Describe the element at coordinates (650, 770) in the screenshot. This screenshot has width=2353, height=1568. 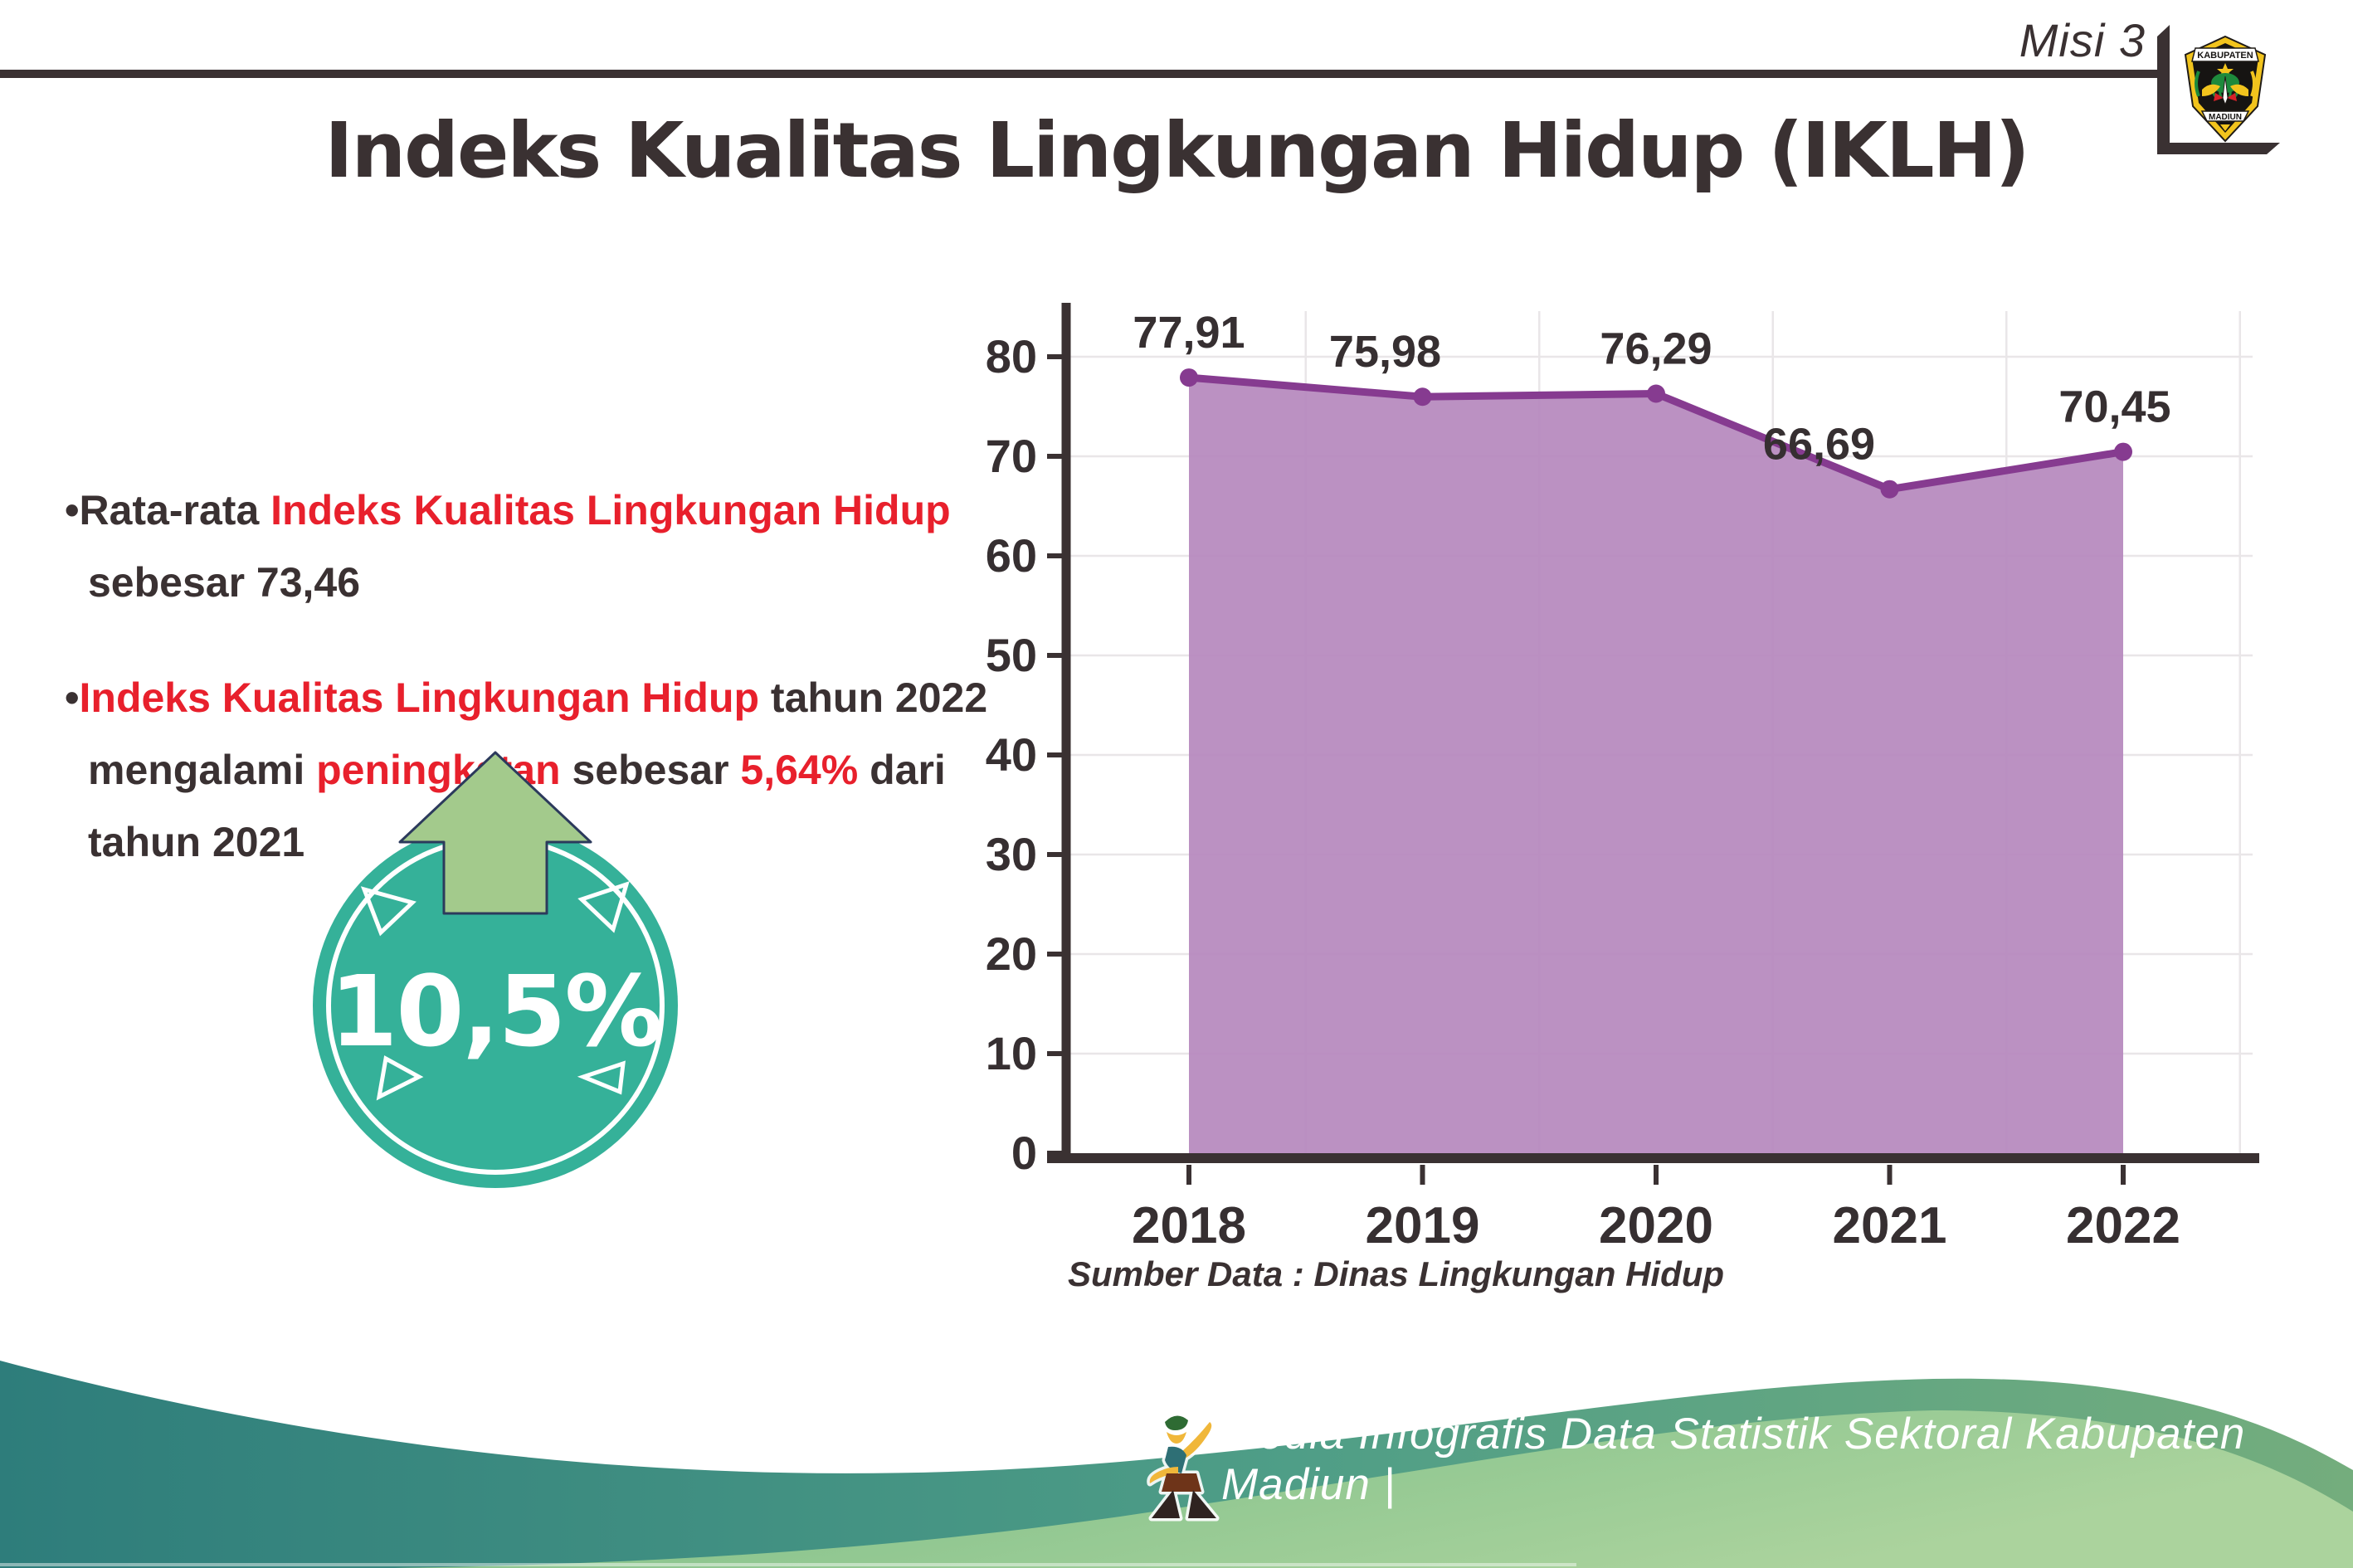
I see `insight-text-segment: sebesar` at that location.